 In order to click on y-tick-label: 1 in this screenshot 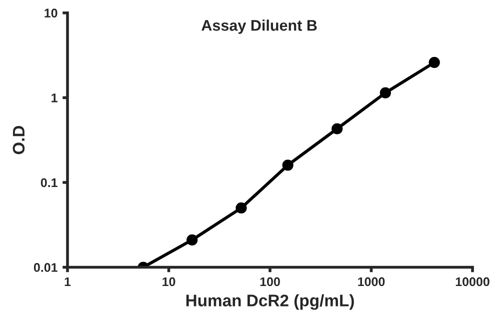, I will do `click(55, 98)`.